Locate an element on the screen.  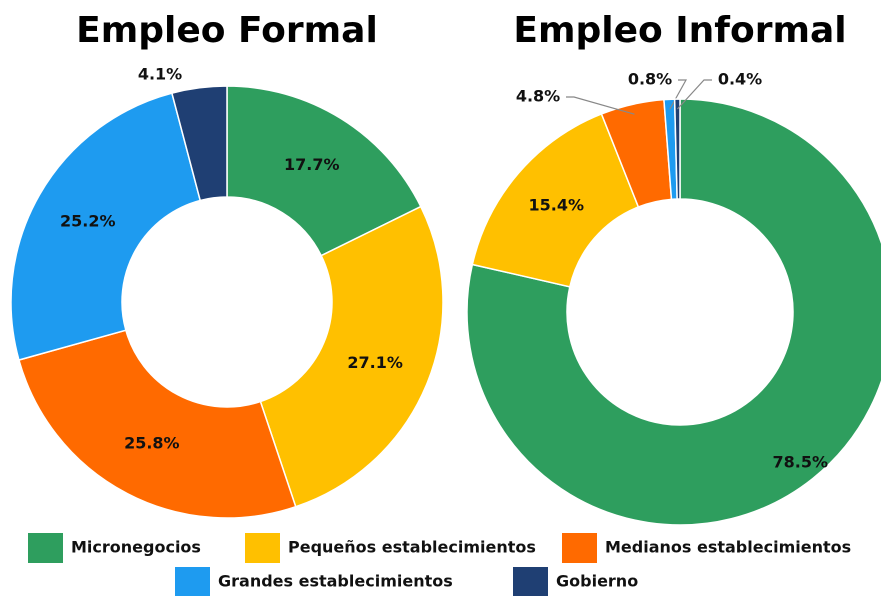
data-label: 17.7% is located at coordinates (312, 164).